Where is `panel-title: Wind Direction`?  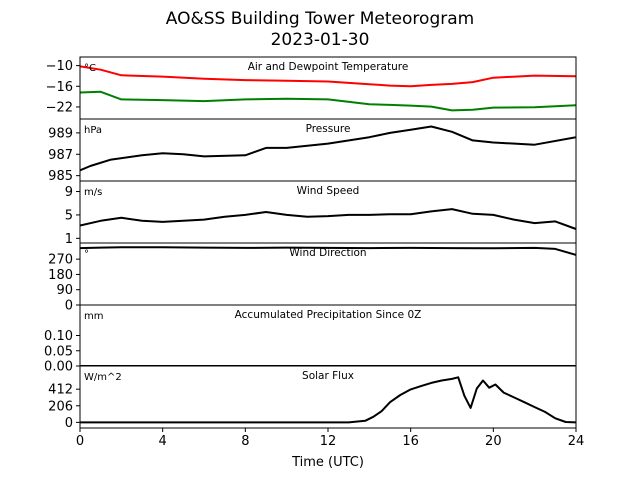 panel-title: Wind Direction is located at coordinates (327, 253).